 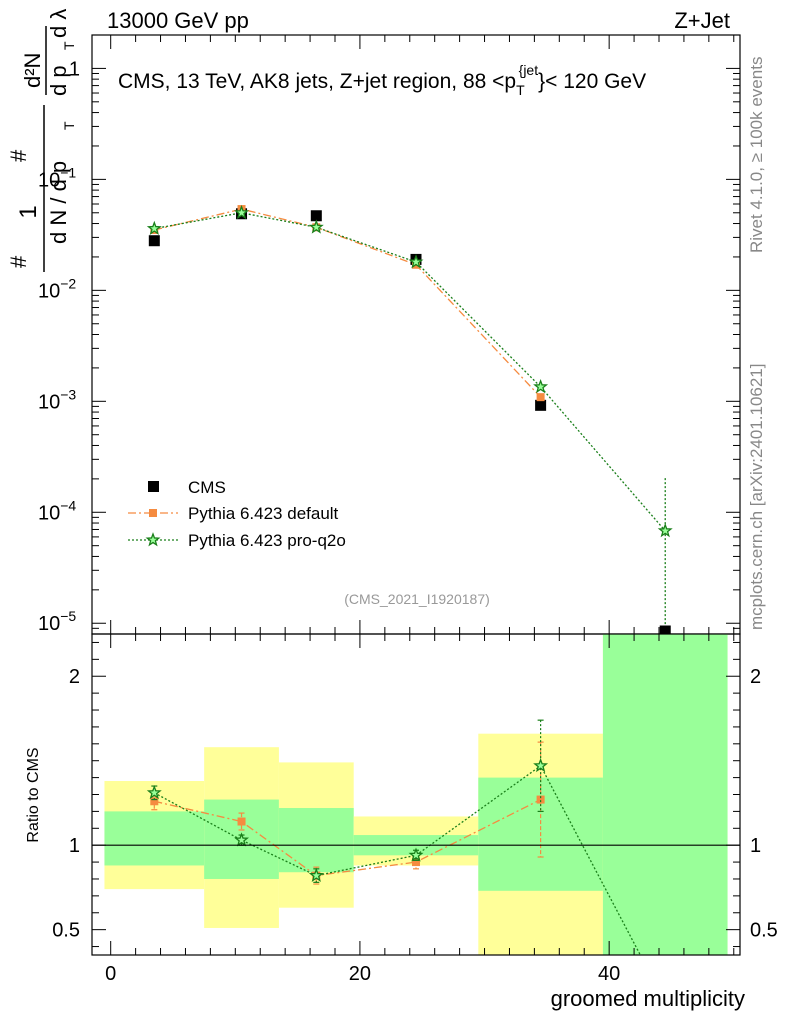 I want to click on ylabel-den-a: d N / d p, so click(x=58, y=202).